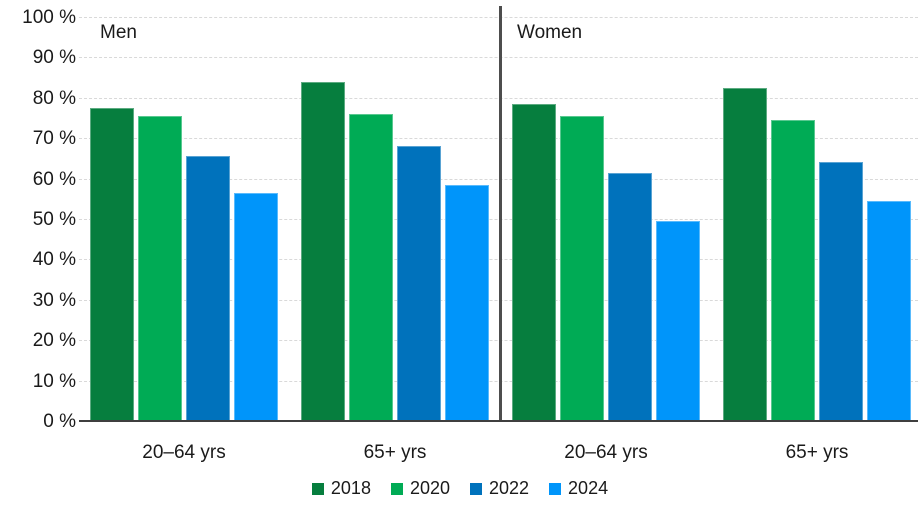  What do you see at coordinates (49, 17) in the screenshot?
I see `y-axis-tick-label: 100 %` at bounding box center [49, 17].